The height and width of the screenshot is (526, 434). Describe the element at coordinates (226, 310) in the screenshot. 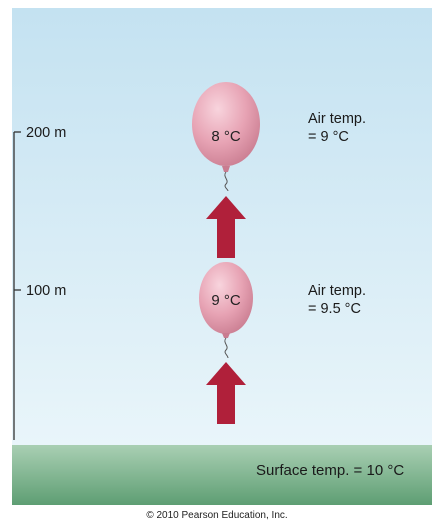

I see `lower-balloon` at that location.